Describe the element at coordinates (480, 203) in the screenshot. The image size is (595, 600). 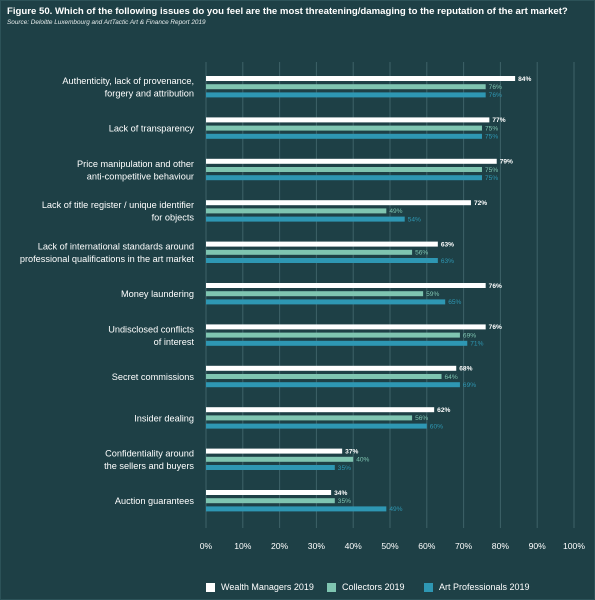
I see `value-label-wealth-managers-3: 72%` at that location.